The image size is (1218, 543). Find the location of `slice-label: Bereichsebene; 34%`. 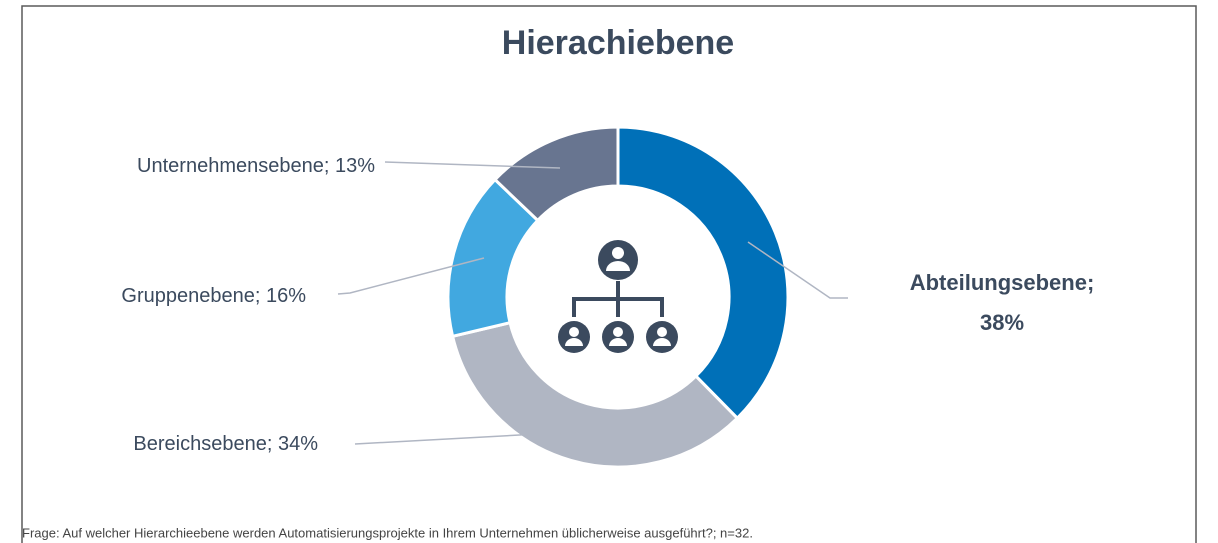

slice-label: Bereichsebene; 34% is located at coordinates (225, 444).